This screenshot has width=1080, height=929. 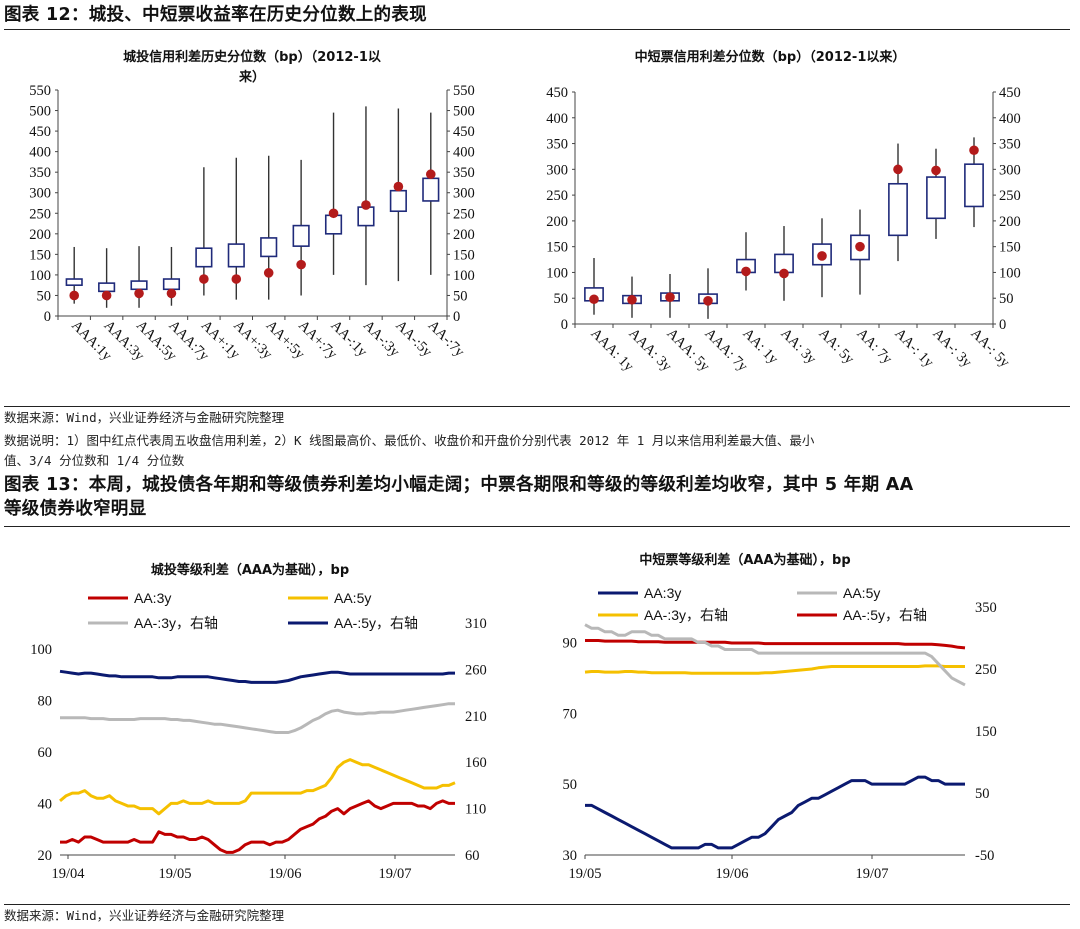 I want to click on y-tick-label-left: 500, so click(x=40, y=112).